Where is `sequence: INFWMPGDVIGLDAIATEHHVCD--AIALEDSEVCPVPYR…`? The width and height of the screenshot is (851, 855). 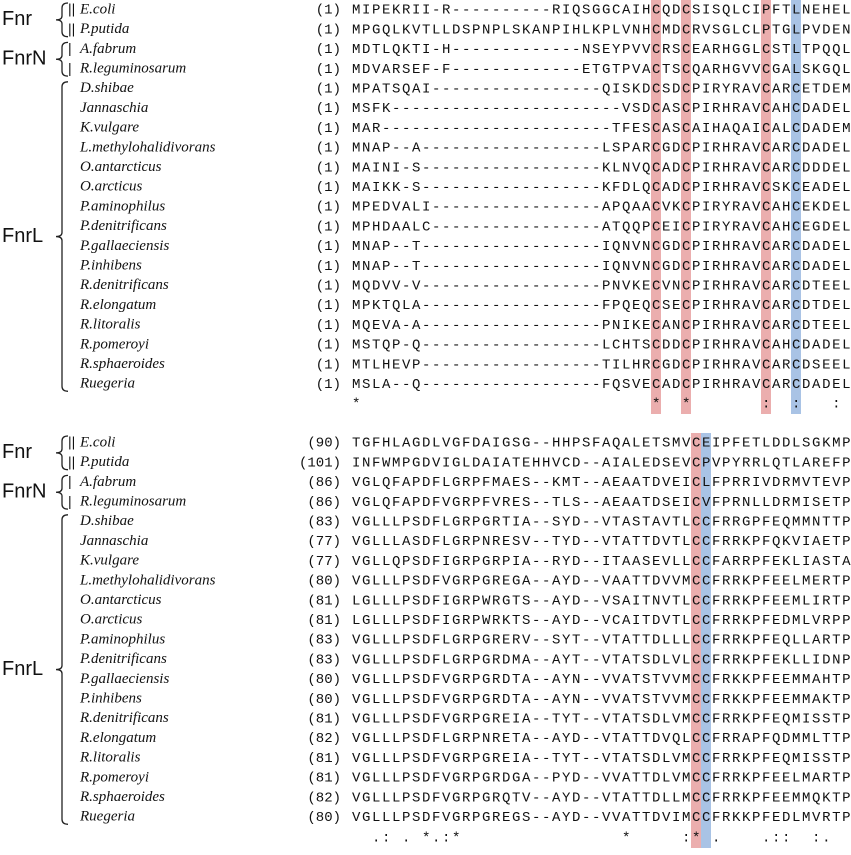 sequence: INFWMPGDVIGLDAIATEHHVCD--AIALEDSEVCPVPYR… is located at coordinates (601, 463).